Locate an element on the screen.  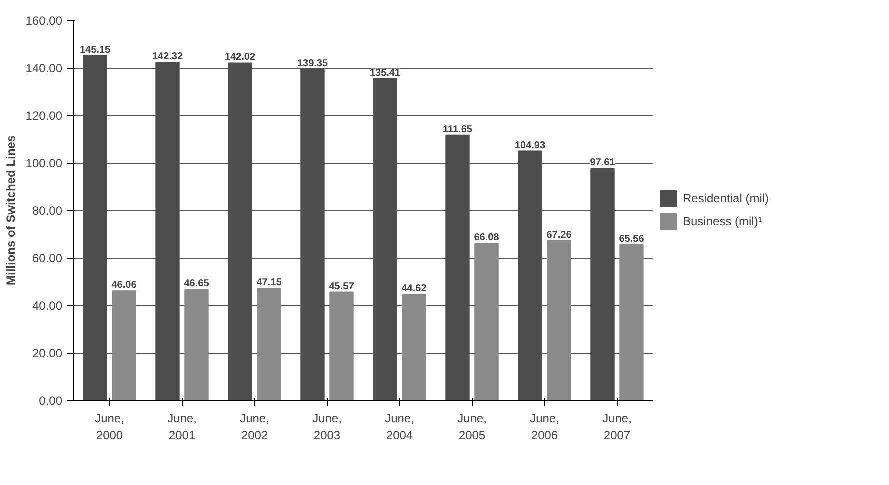
y-tick-label: 20.00 is located at coordinates (47, 353).